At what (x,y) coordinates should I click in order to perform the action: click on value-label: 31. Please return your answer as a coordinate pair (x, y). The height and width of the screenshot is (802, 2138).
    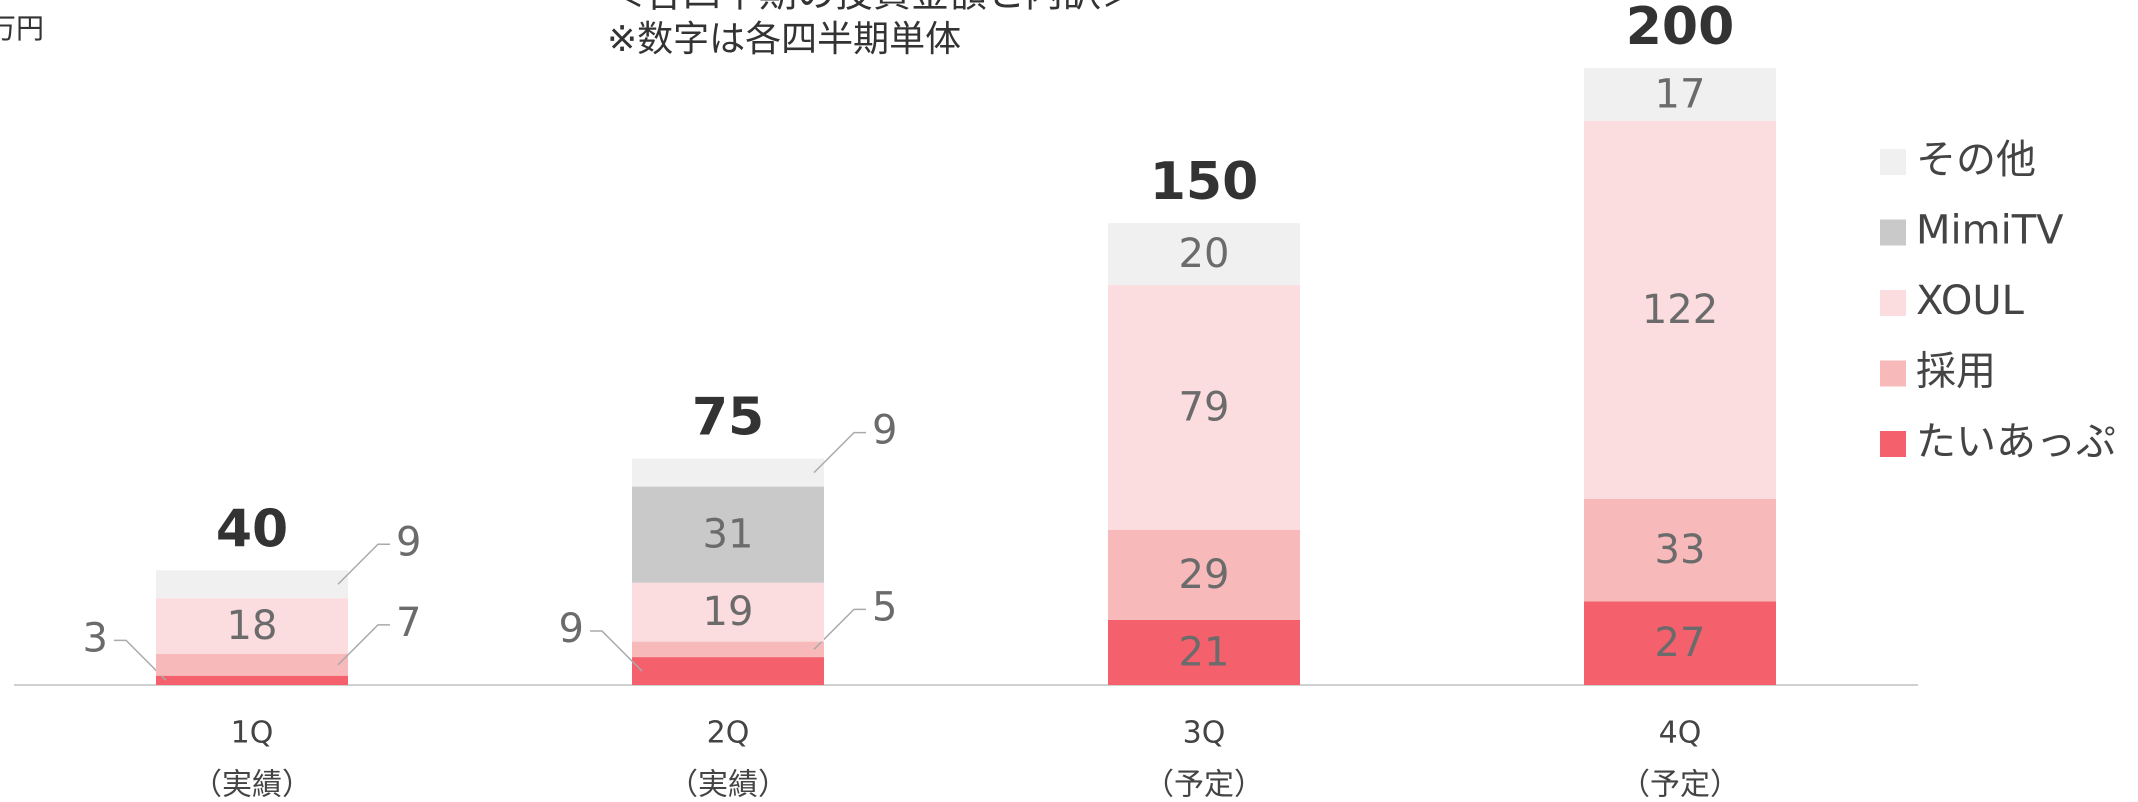
    Looking at the image, I should click on (728, 535).